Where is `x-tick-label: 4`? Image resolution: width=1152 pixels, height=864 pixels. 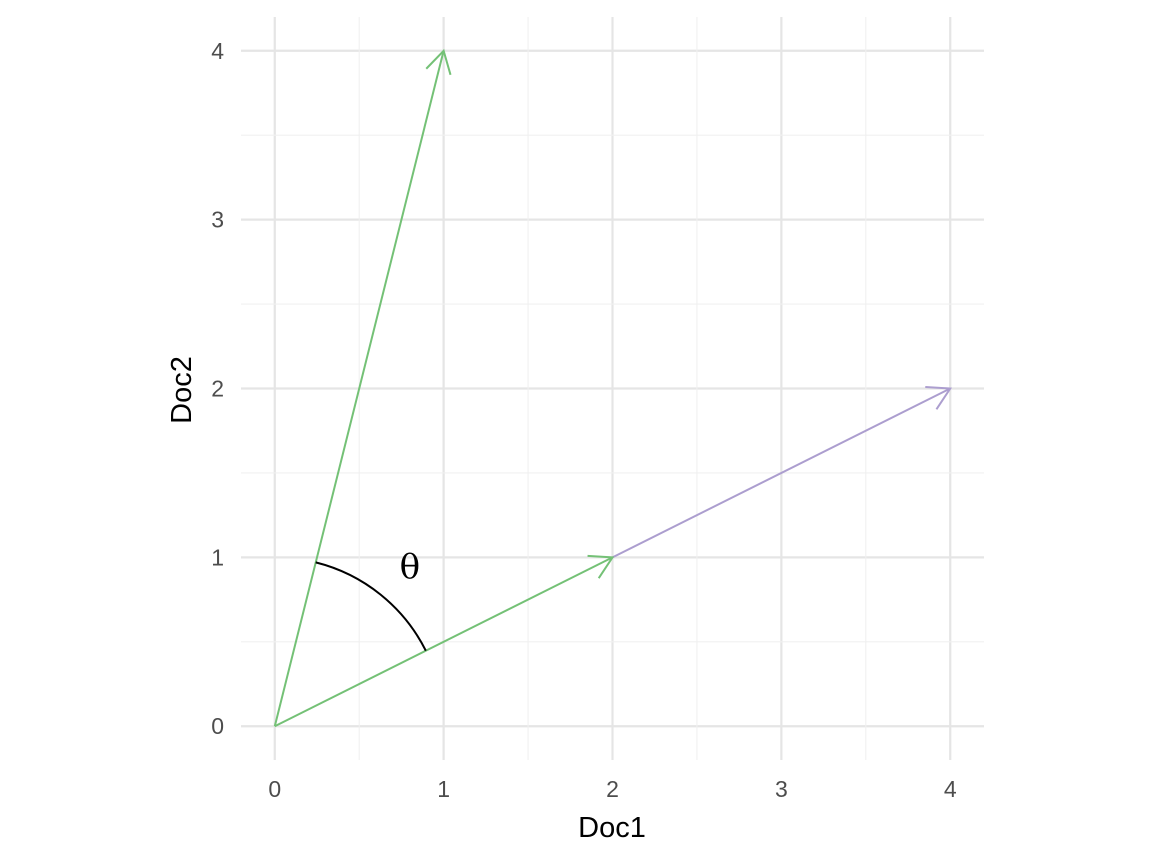
x-tick-label: 4 is located at coordinates (950, 789).